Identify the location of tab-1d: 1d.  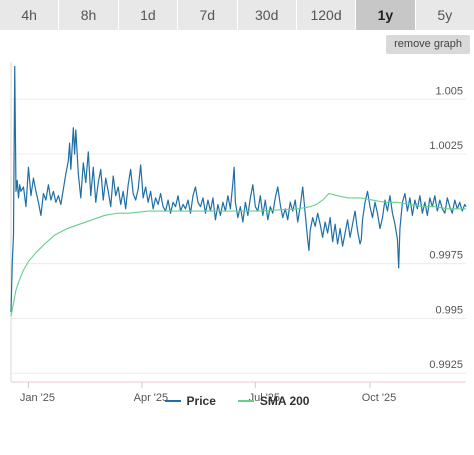
(148, 15).